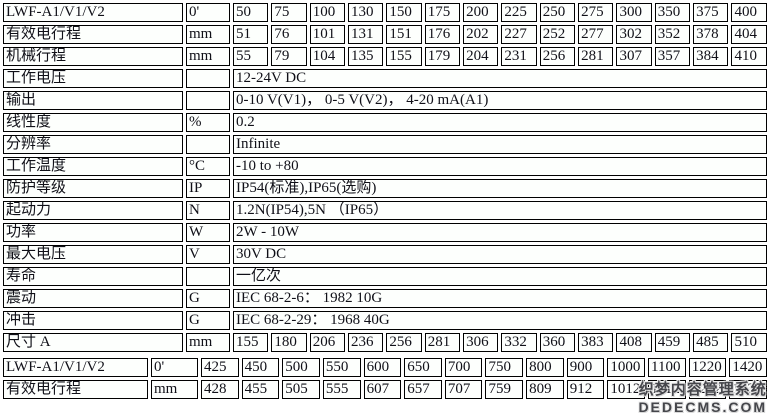  I want to click on value-cell: 750, so click(504, 367).